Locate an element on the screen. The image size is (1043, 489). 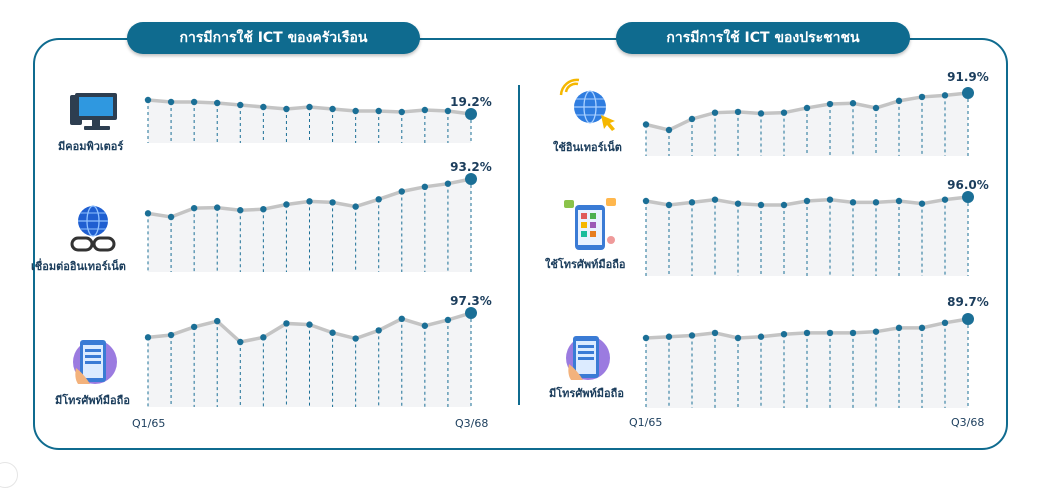
data-label: 89.7% is located at coordinates (968, 302).